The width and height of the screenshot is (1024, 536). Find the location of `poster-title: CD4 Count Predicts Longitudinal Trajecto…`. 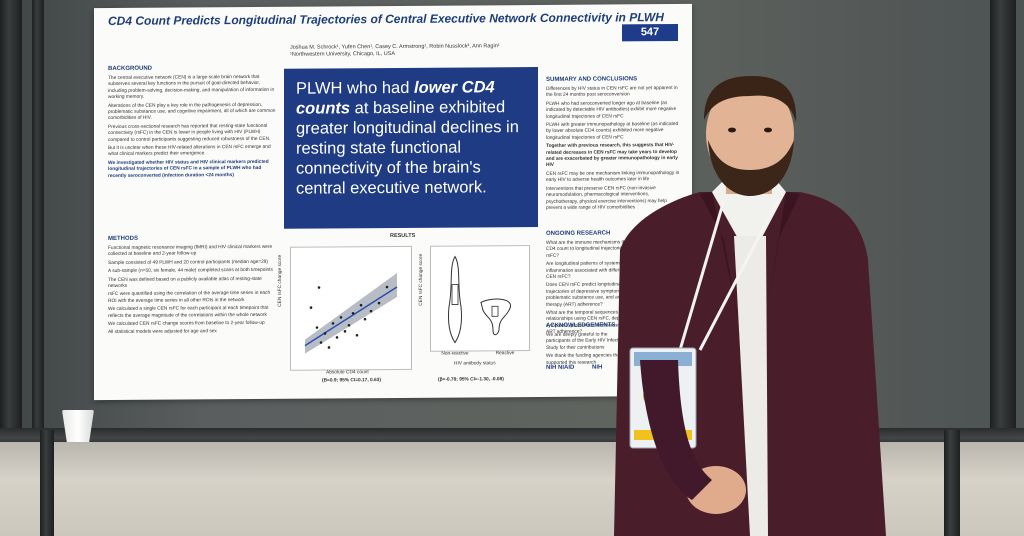

poster-title: CD4 Count Predicts Longitudinal Trajecto… is located at coordinates (386, 19).